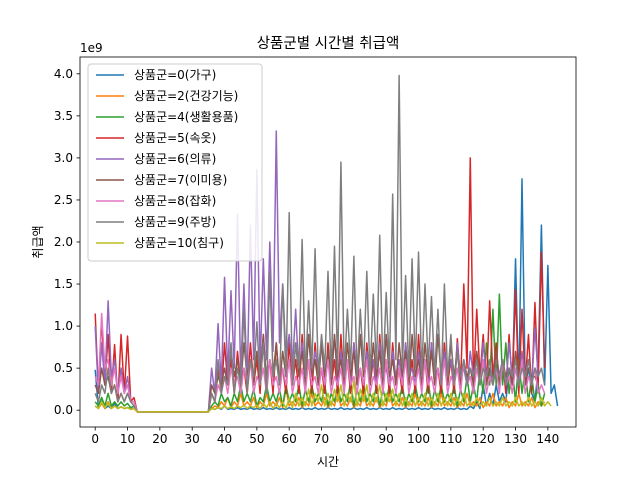 The image size is (640, 480). Describe the element at coordinates (386, 439) in the screenshot. I see `x-tick-label: 90` at that location.